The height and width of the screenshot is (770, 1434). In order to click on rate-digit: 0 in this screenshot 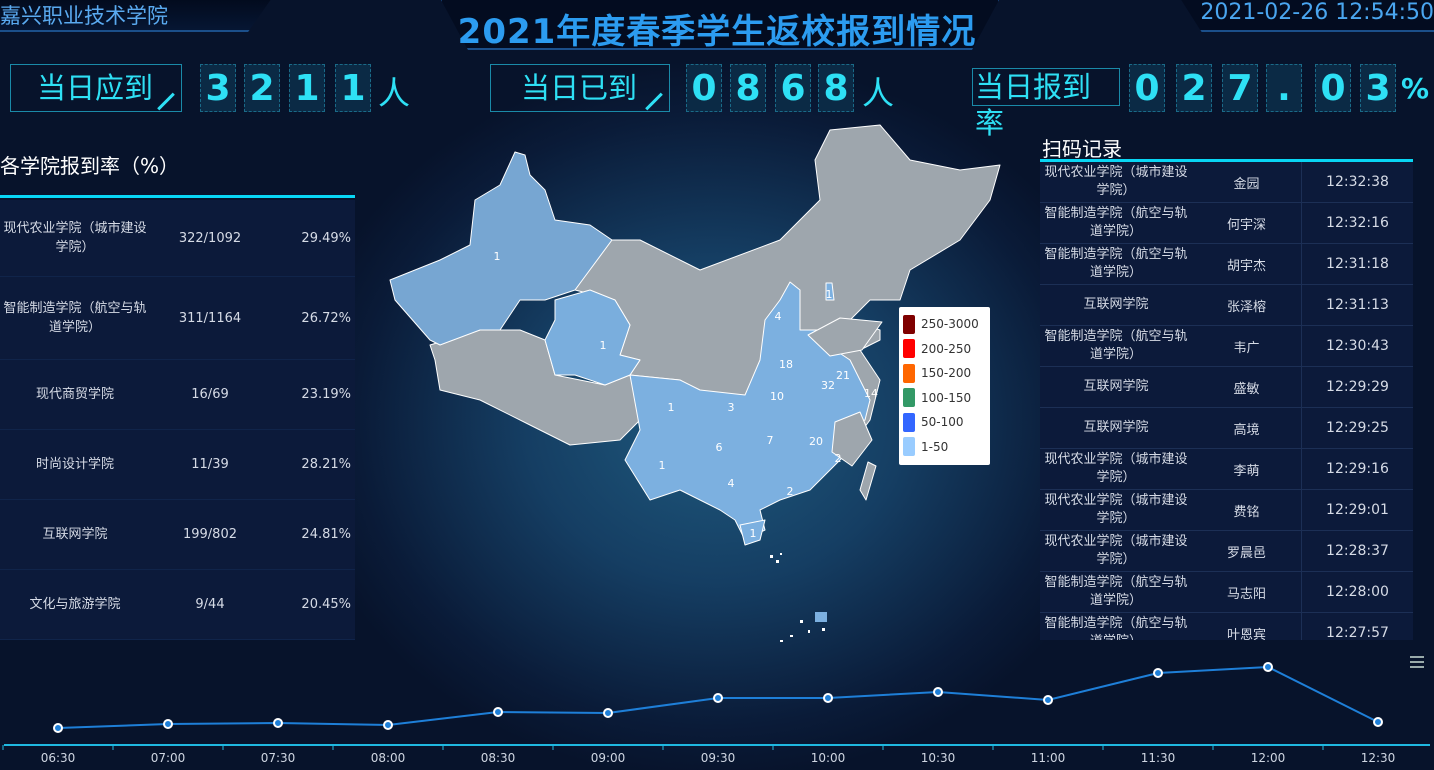, I will do `click(1147, 88)`.